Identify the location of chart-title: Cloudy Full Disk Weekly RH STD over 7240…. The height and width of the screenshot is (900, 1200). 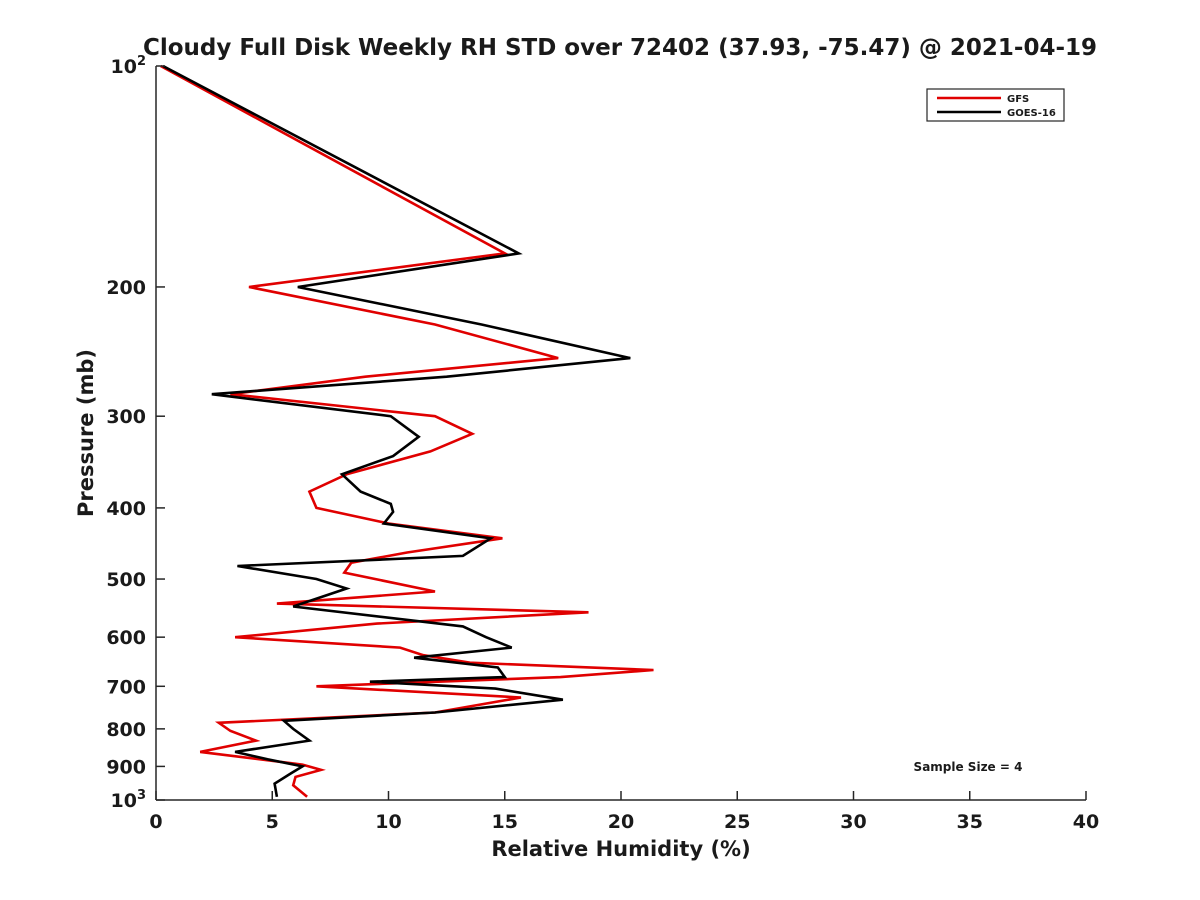
(620, 48).